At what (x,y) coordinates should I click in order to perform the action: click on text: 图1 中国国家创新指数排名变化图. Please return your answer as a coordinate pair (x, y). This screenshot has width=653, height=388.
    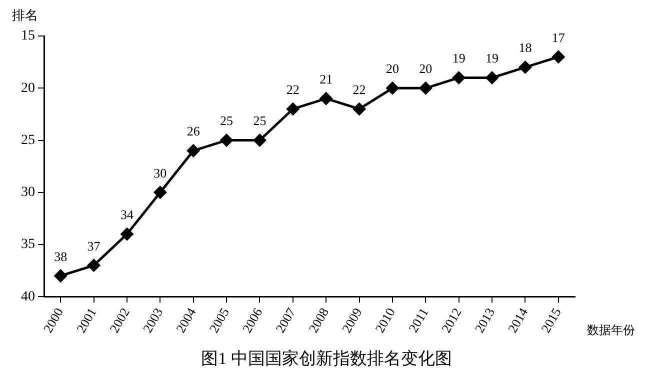
    Looking at the image, I should click on (326, 359).